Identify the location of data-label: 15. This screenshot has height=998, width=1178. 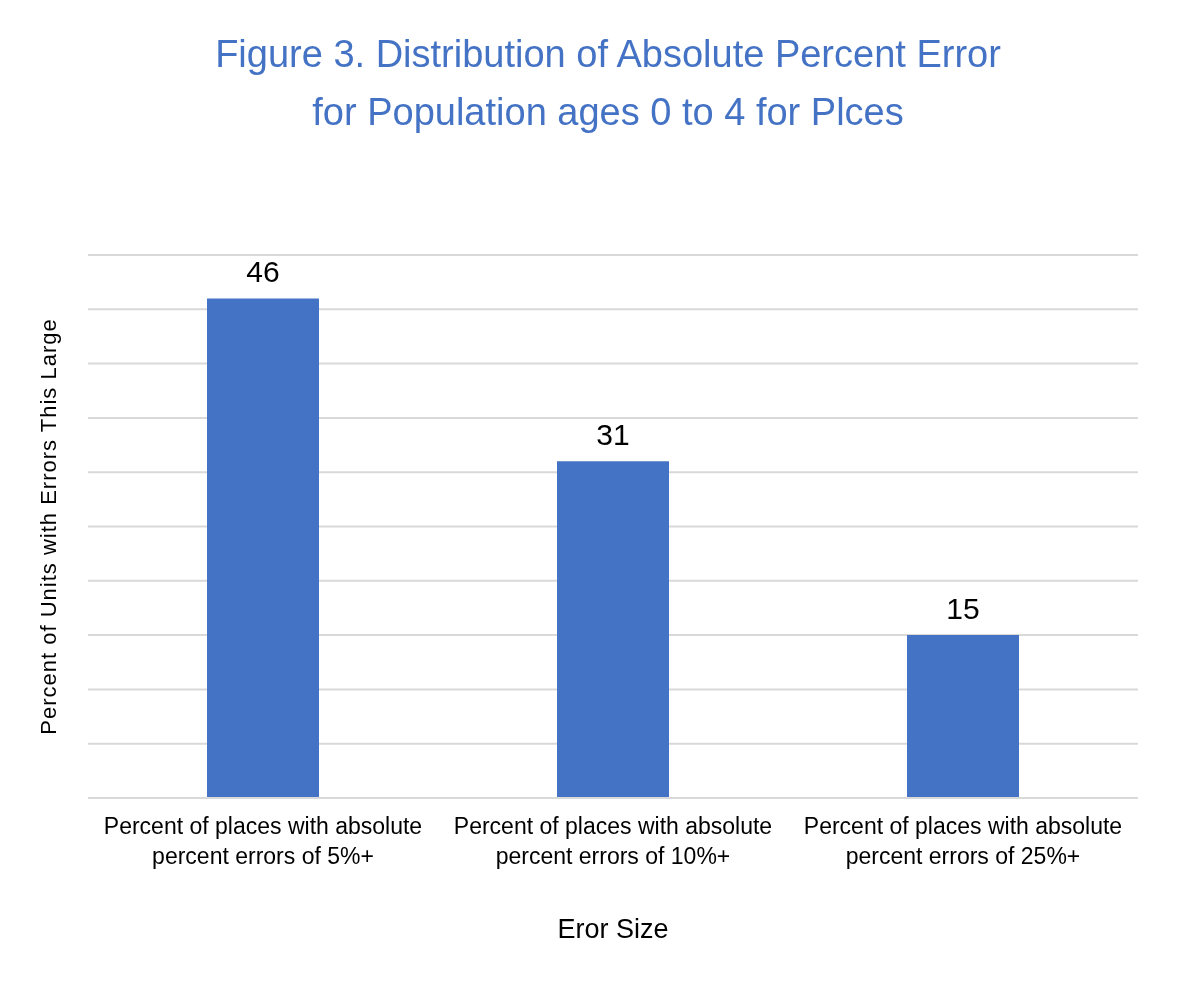
(963, 609).